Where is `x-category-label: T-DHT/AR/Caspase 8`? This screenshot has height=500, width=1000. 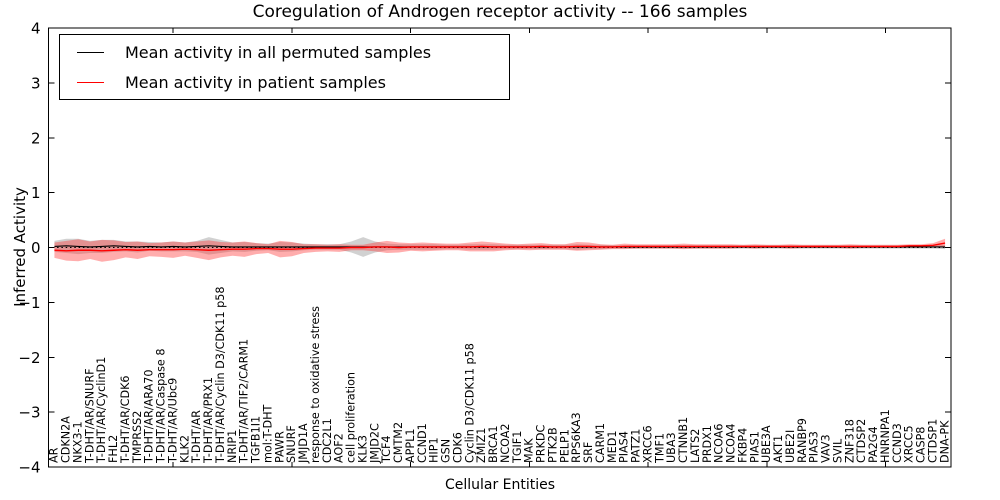
x-category-label: T-DHT/AR/Caspase 8 is located at coordinates (161, 406).